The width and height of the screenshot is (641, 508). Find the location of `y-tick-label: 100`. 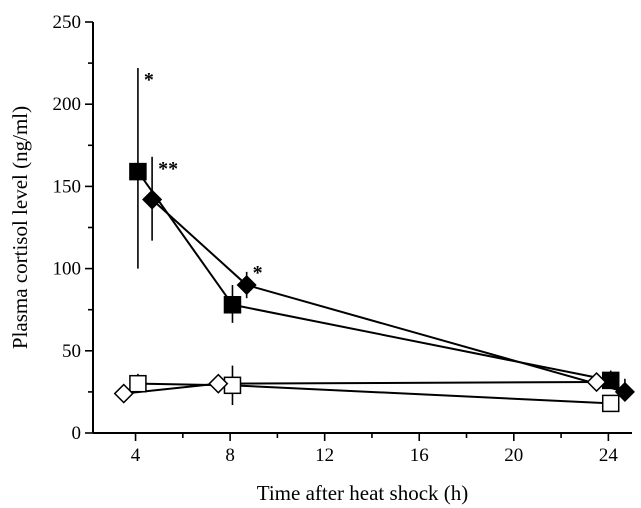

y-tick-label: 100 is located at coordinates (67, 269).